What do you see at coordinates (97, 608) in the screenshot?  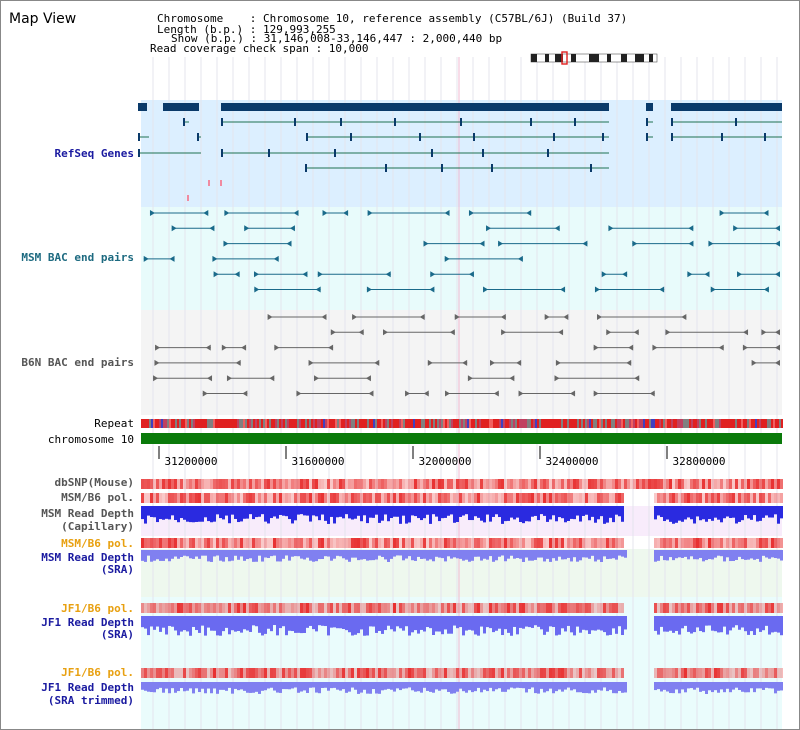 I see `track-label-jf1-b6-pol: JF1/B6 pol.` at bounding box center [97, 608].